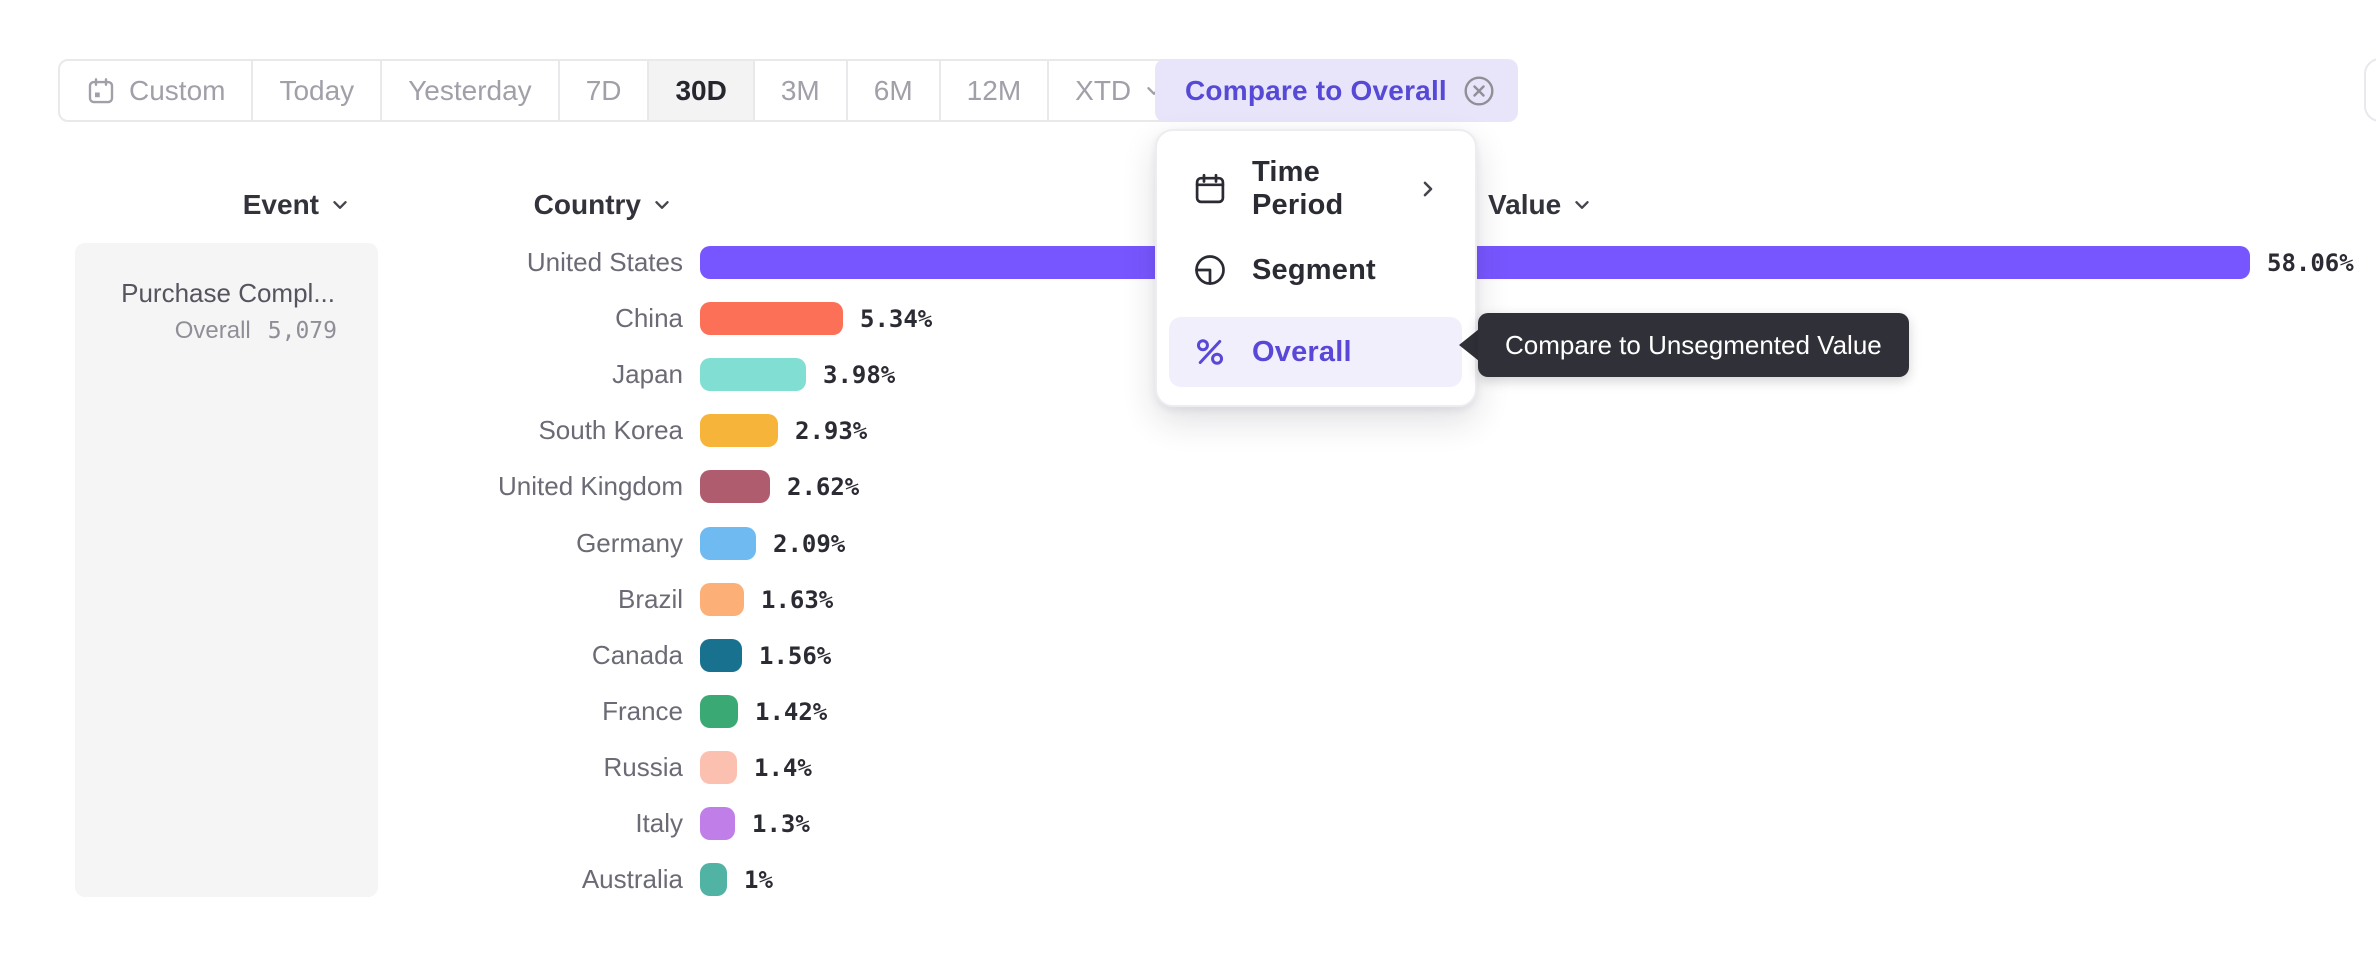  I want to click on country-label: United States, so click(604, 262).